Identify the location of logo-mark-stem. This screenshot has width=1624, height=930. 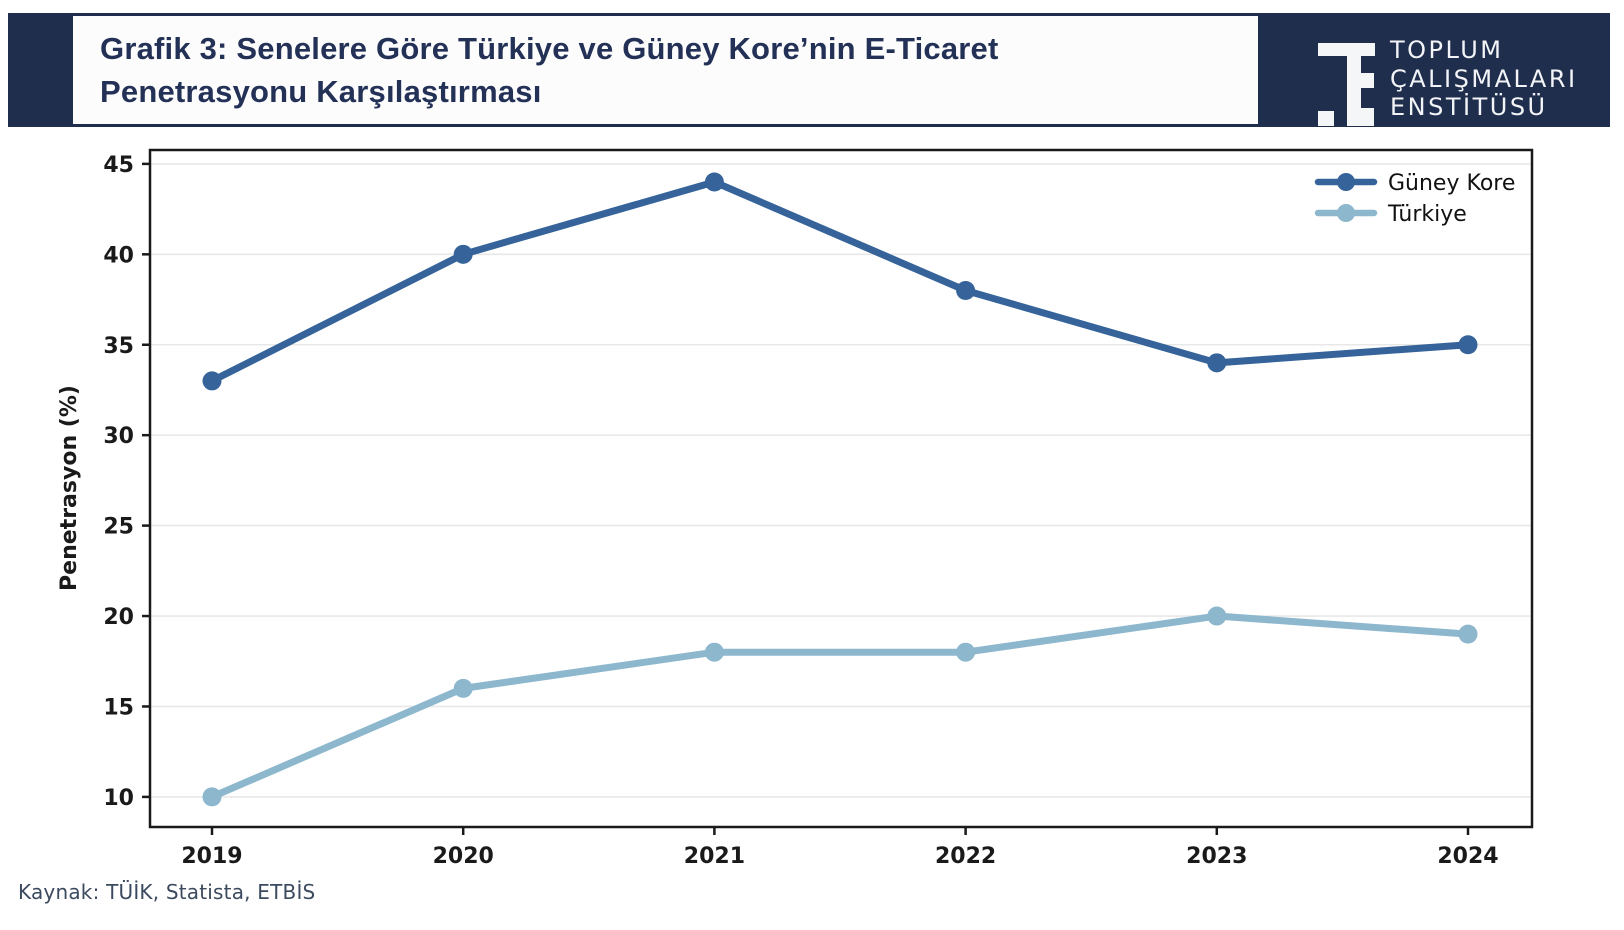
(1354, 91).